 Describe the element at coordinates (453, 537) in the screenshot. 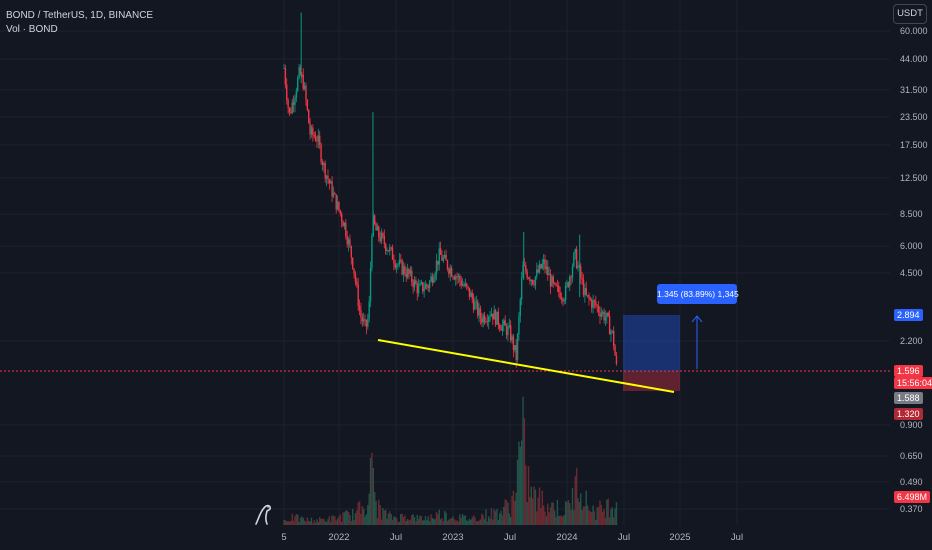

I see `x-tick-label: 2023` at that location.